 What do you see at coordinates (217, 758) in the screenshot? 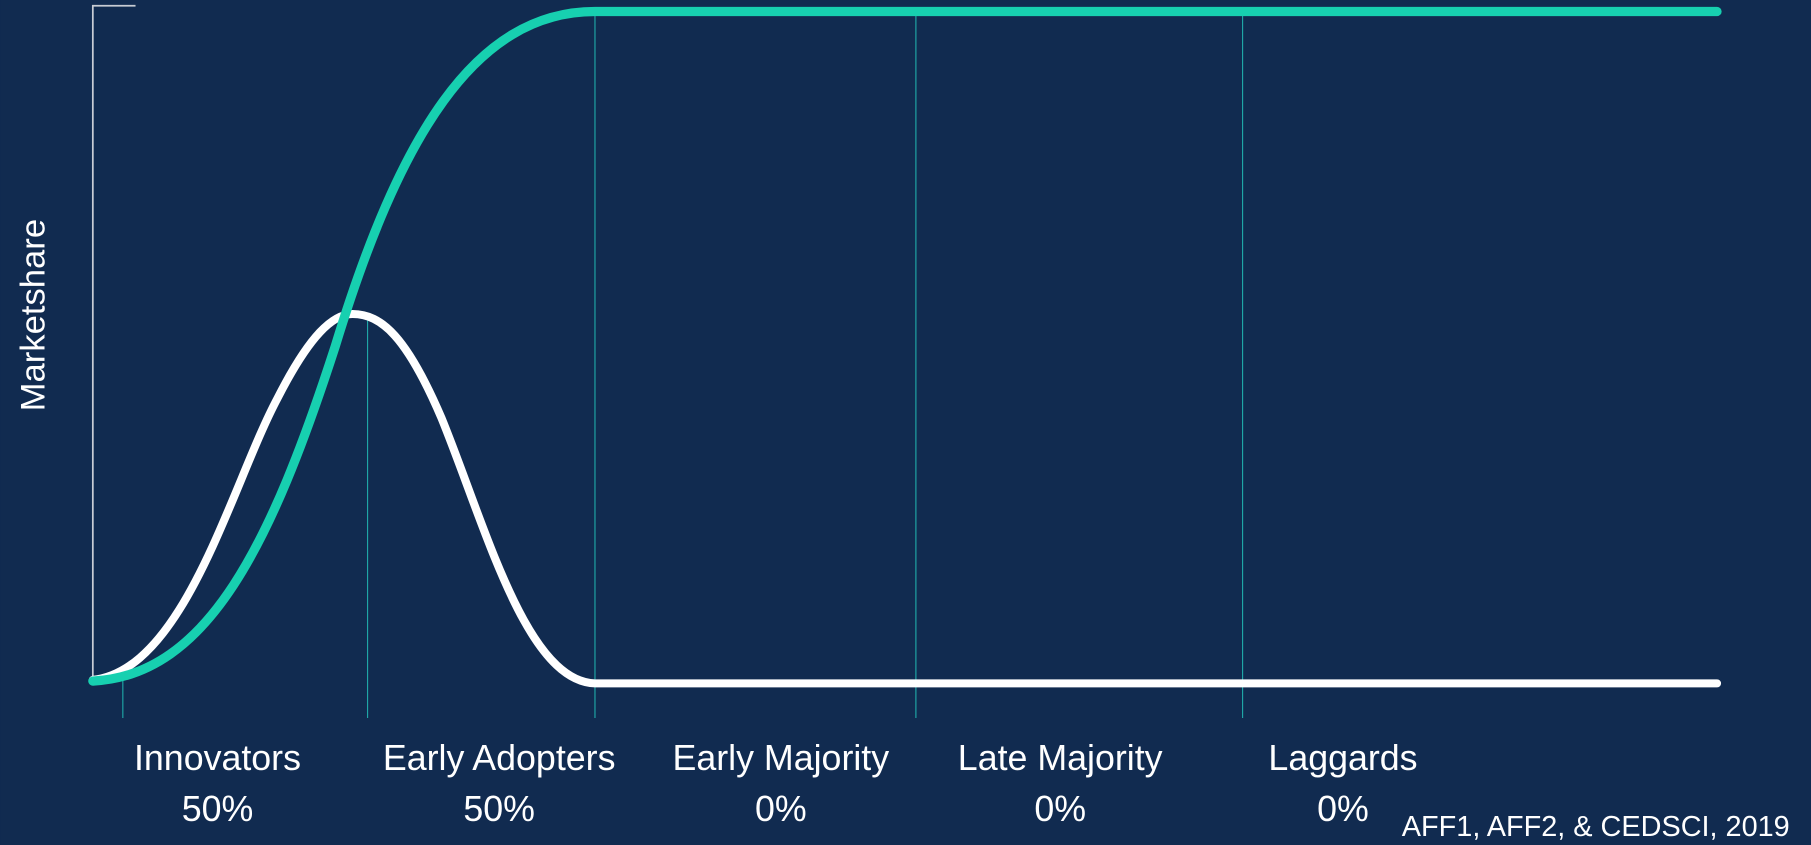
I see `segment-name: Innovators` at bounding box center [217, 758].